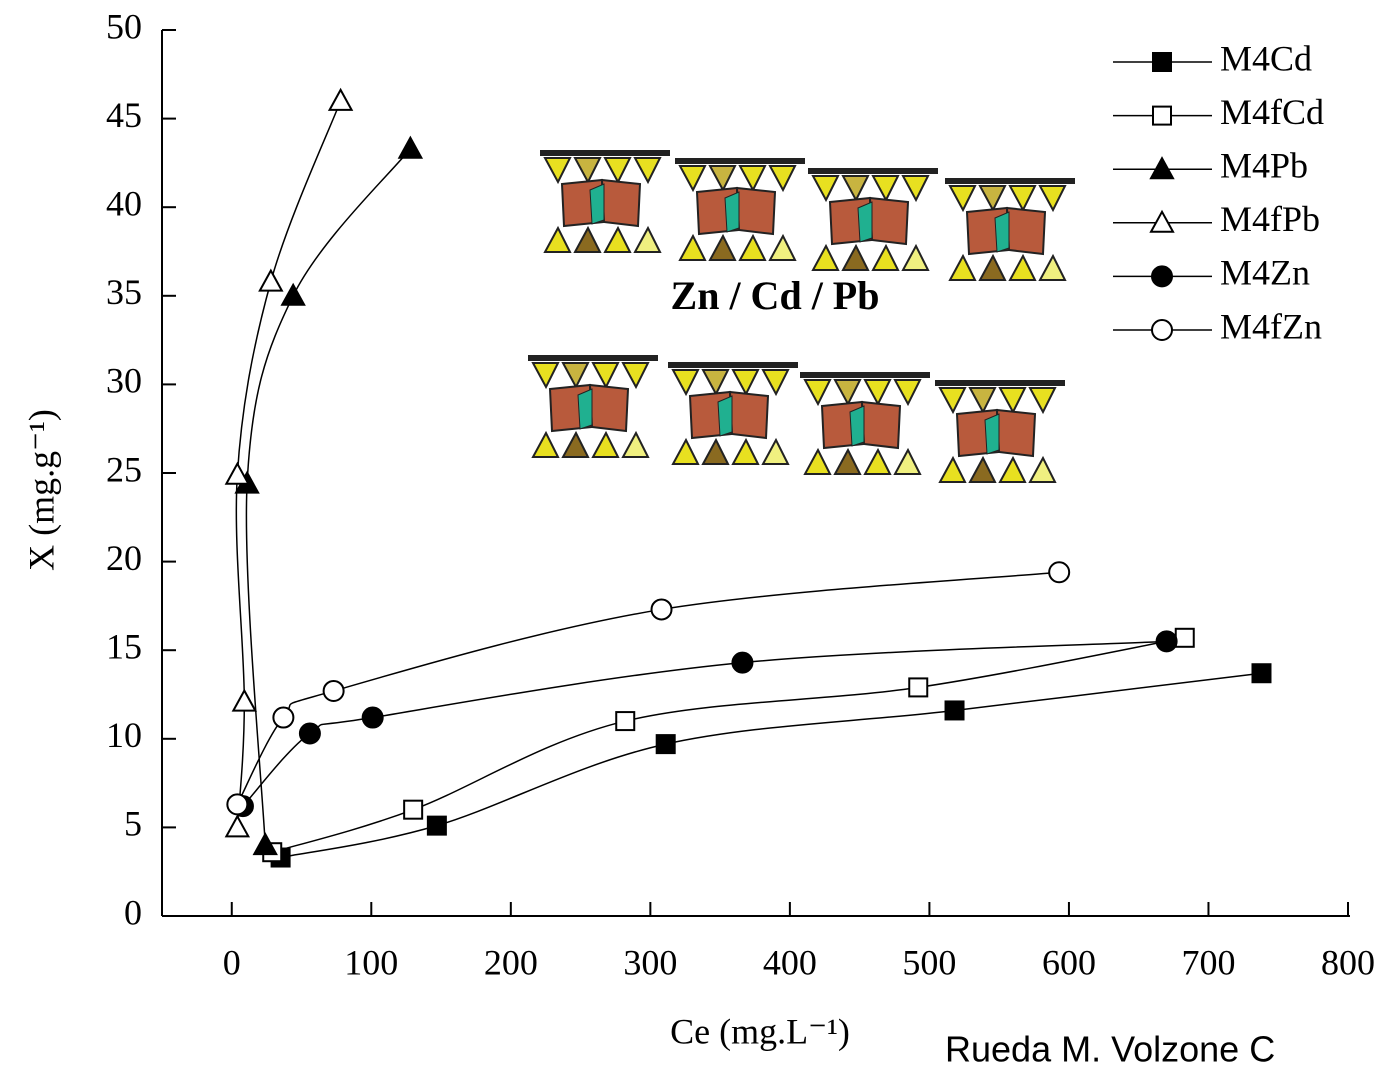  I want to click on x-tick-label: 400, so click(790, 962).